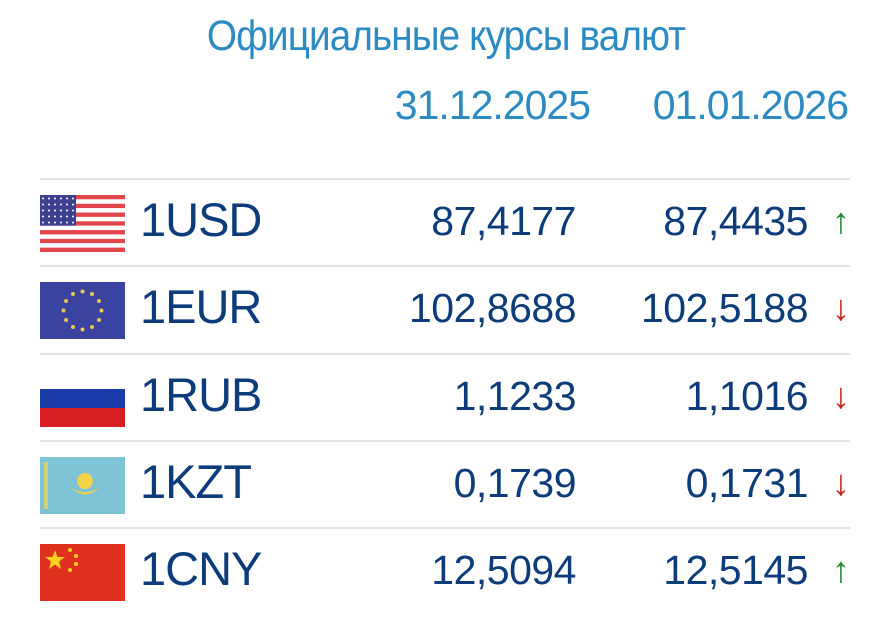 The image size is (892, 632). I want to click on rate-current: 1,1016, so click(747, 395).